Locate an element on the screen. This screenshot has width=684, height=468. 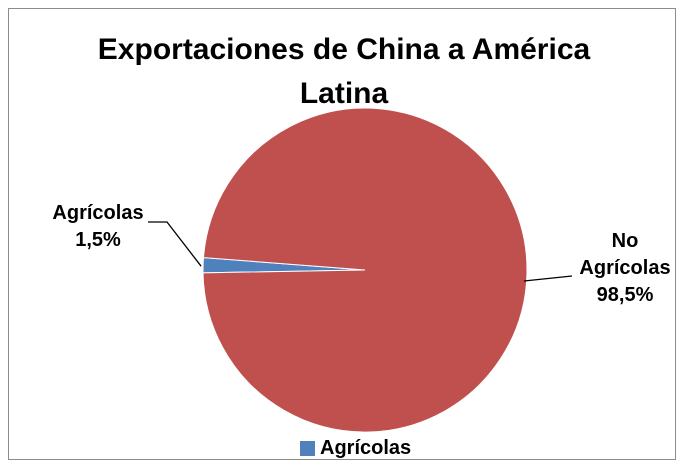
chart-title-line-1: Exportaciones de China a América is located at coordinates (344, 49).